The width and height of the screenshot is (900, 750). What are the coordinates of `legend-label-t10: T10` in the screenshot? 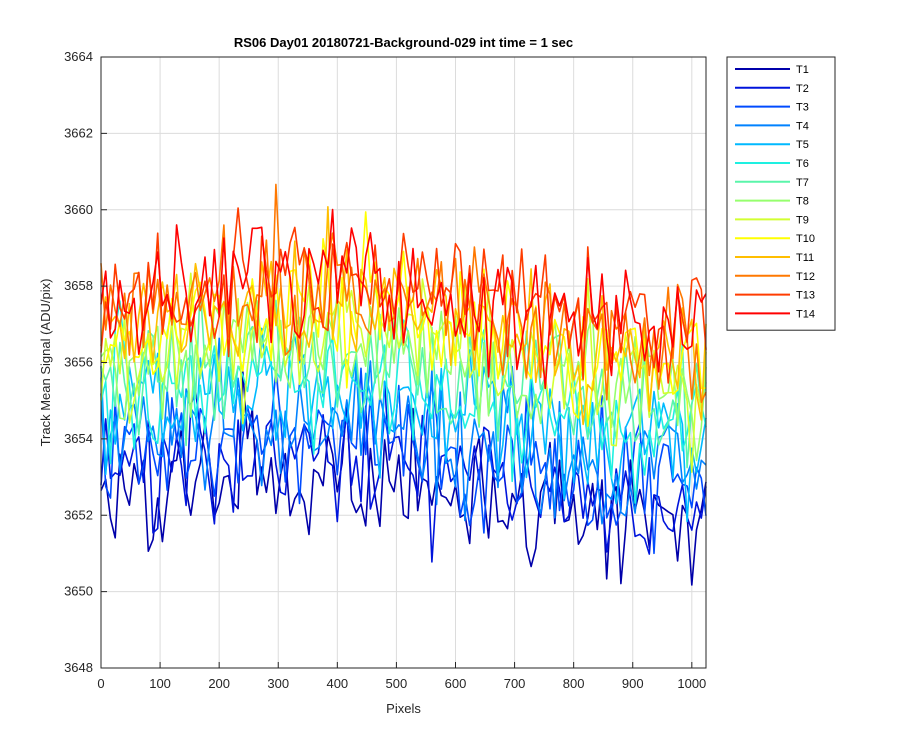 It's located at (805, 239).